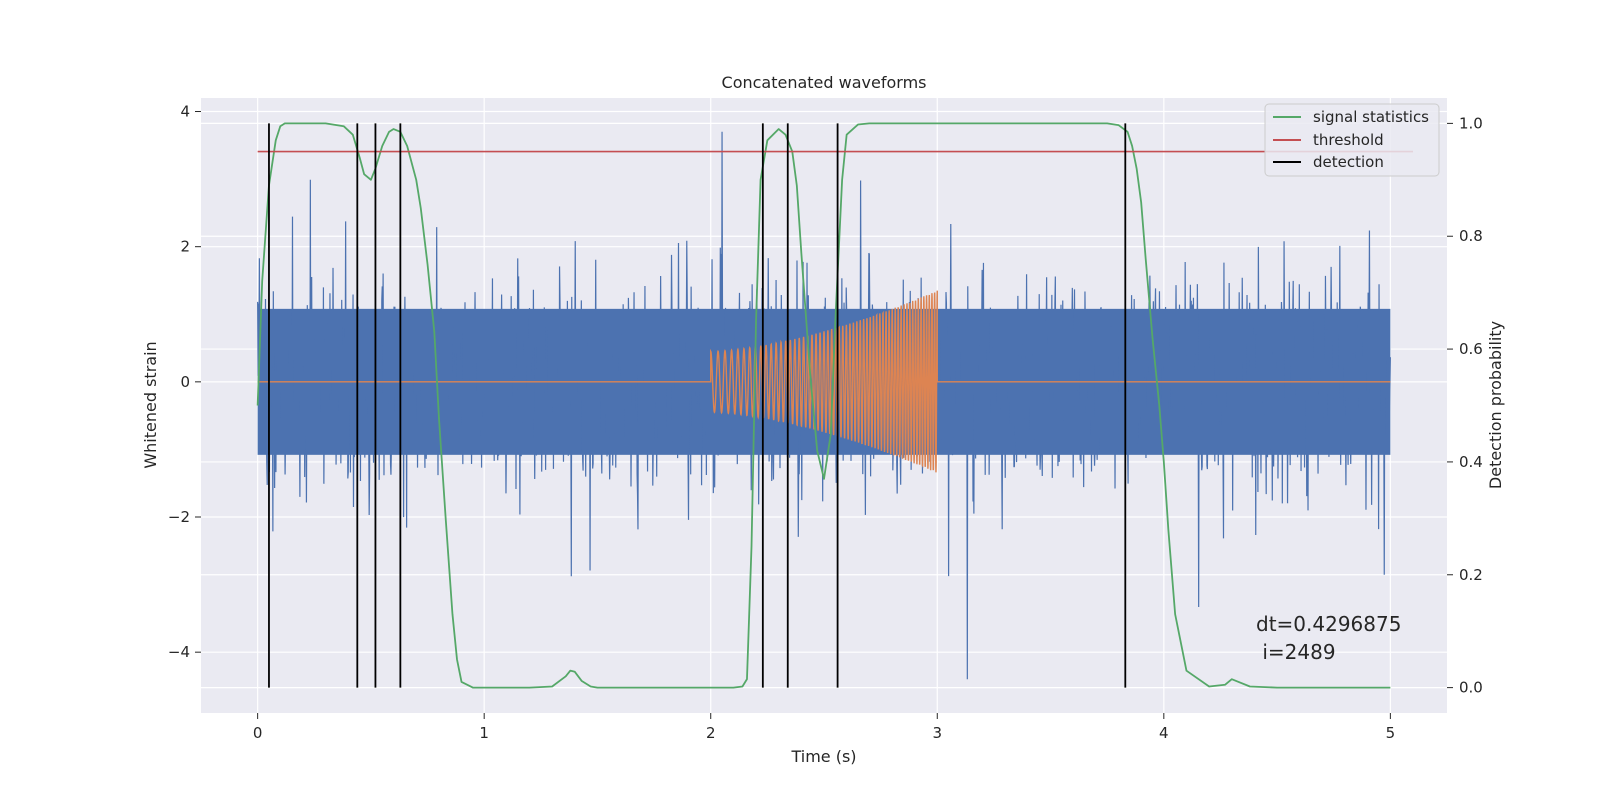  I want to click on y-right-tick-label: 0.6, so click(1471, 349).